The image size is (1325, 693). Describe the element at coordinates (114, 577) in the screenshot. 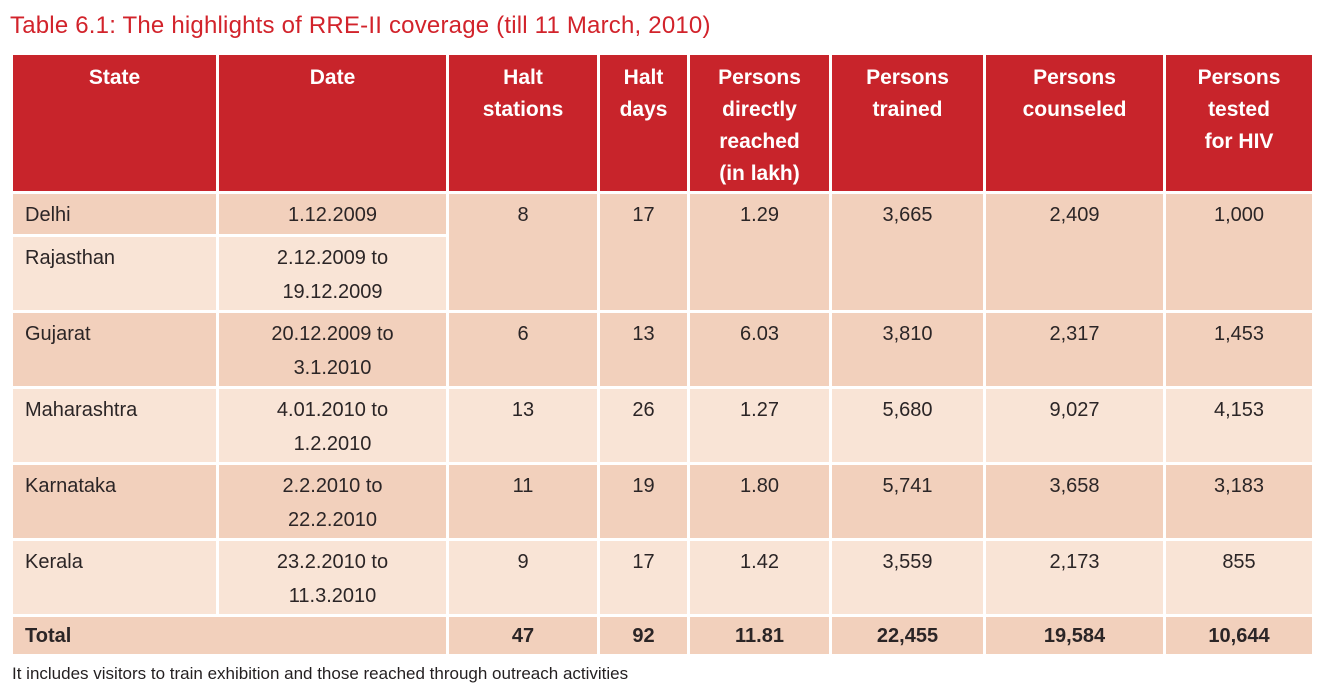

I see `cell-state: Kerala` at that location.